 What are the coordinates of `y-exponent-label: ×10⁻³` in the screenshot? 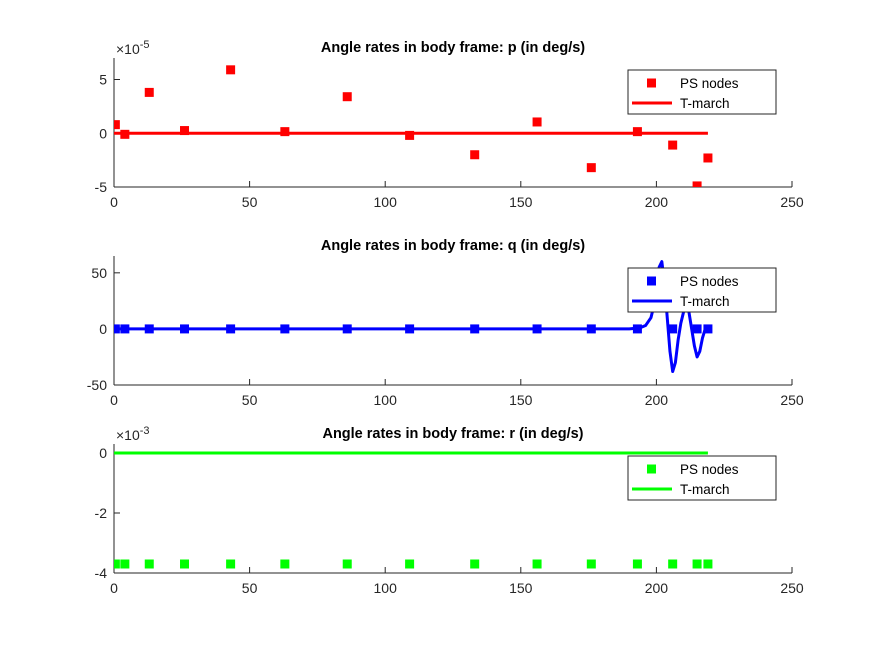 It's located at (133, 434).